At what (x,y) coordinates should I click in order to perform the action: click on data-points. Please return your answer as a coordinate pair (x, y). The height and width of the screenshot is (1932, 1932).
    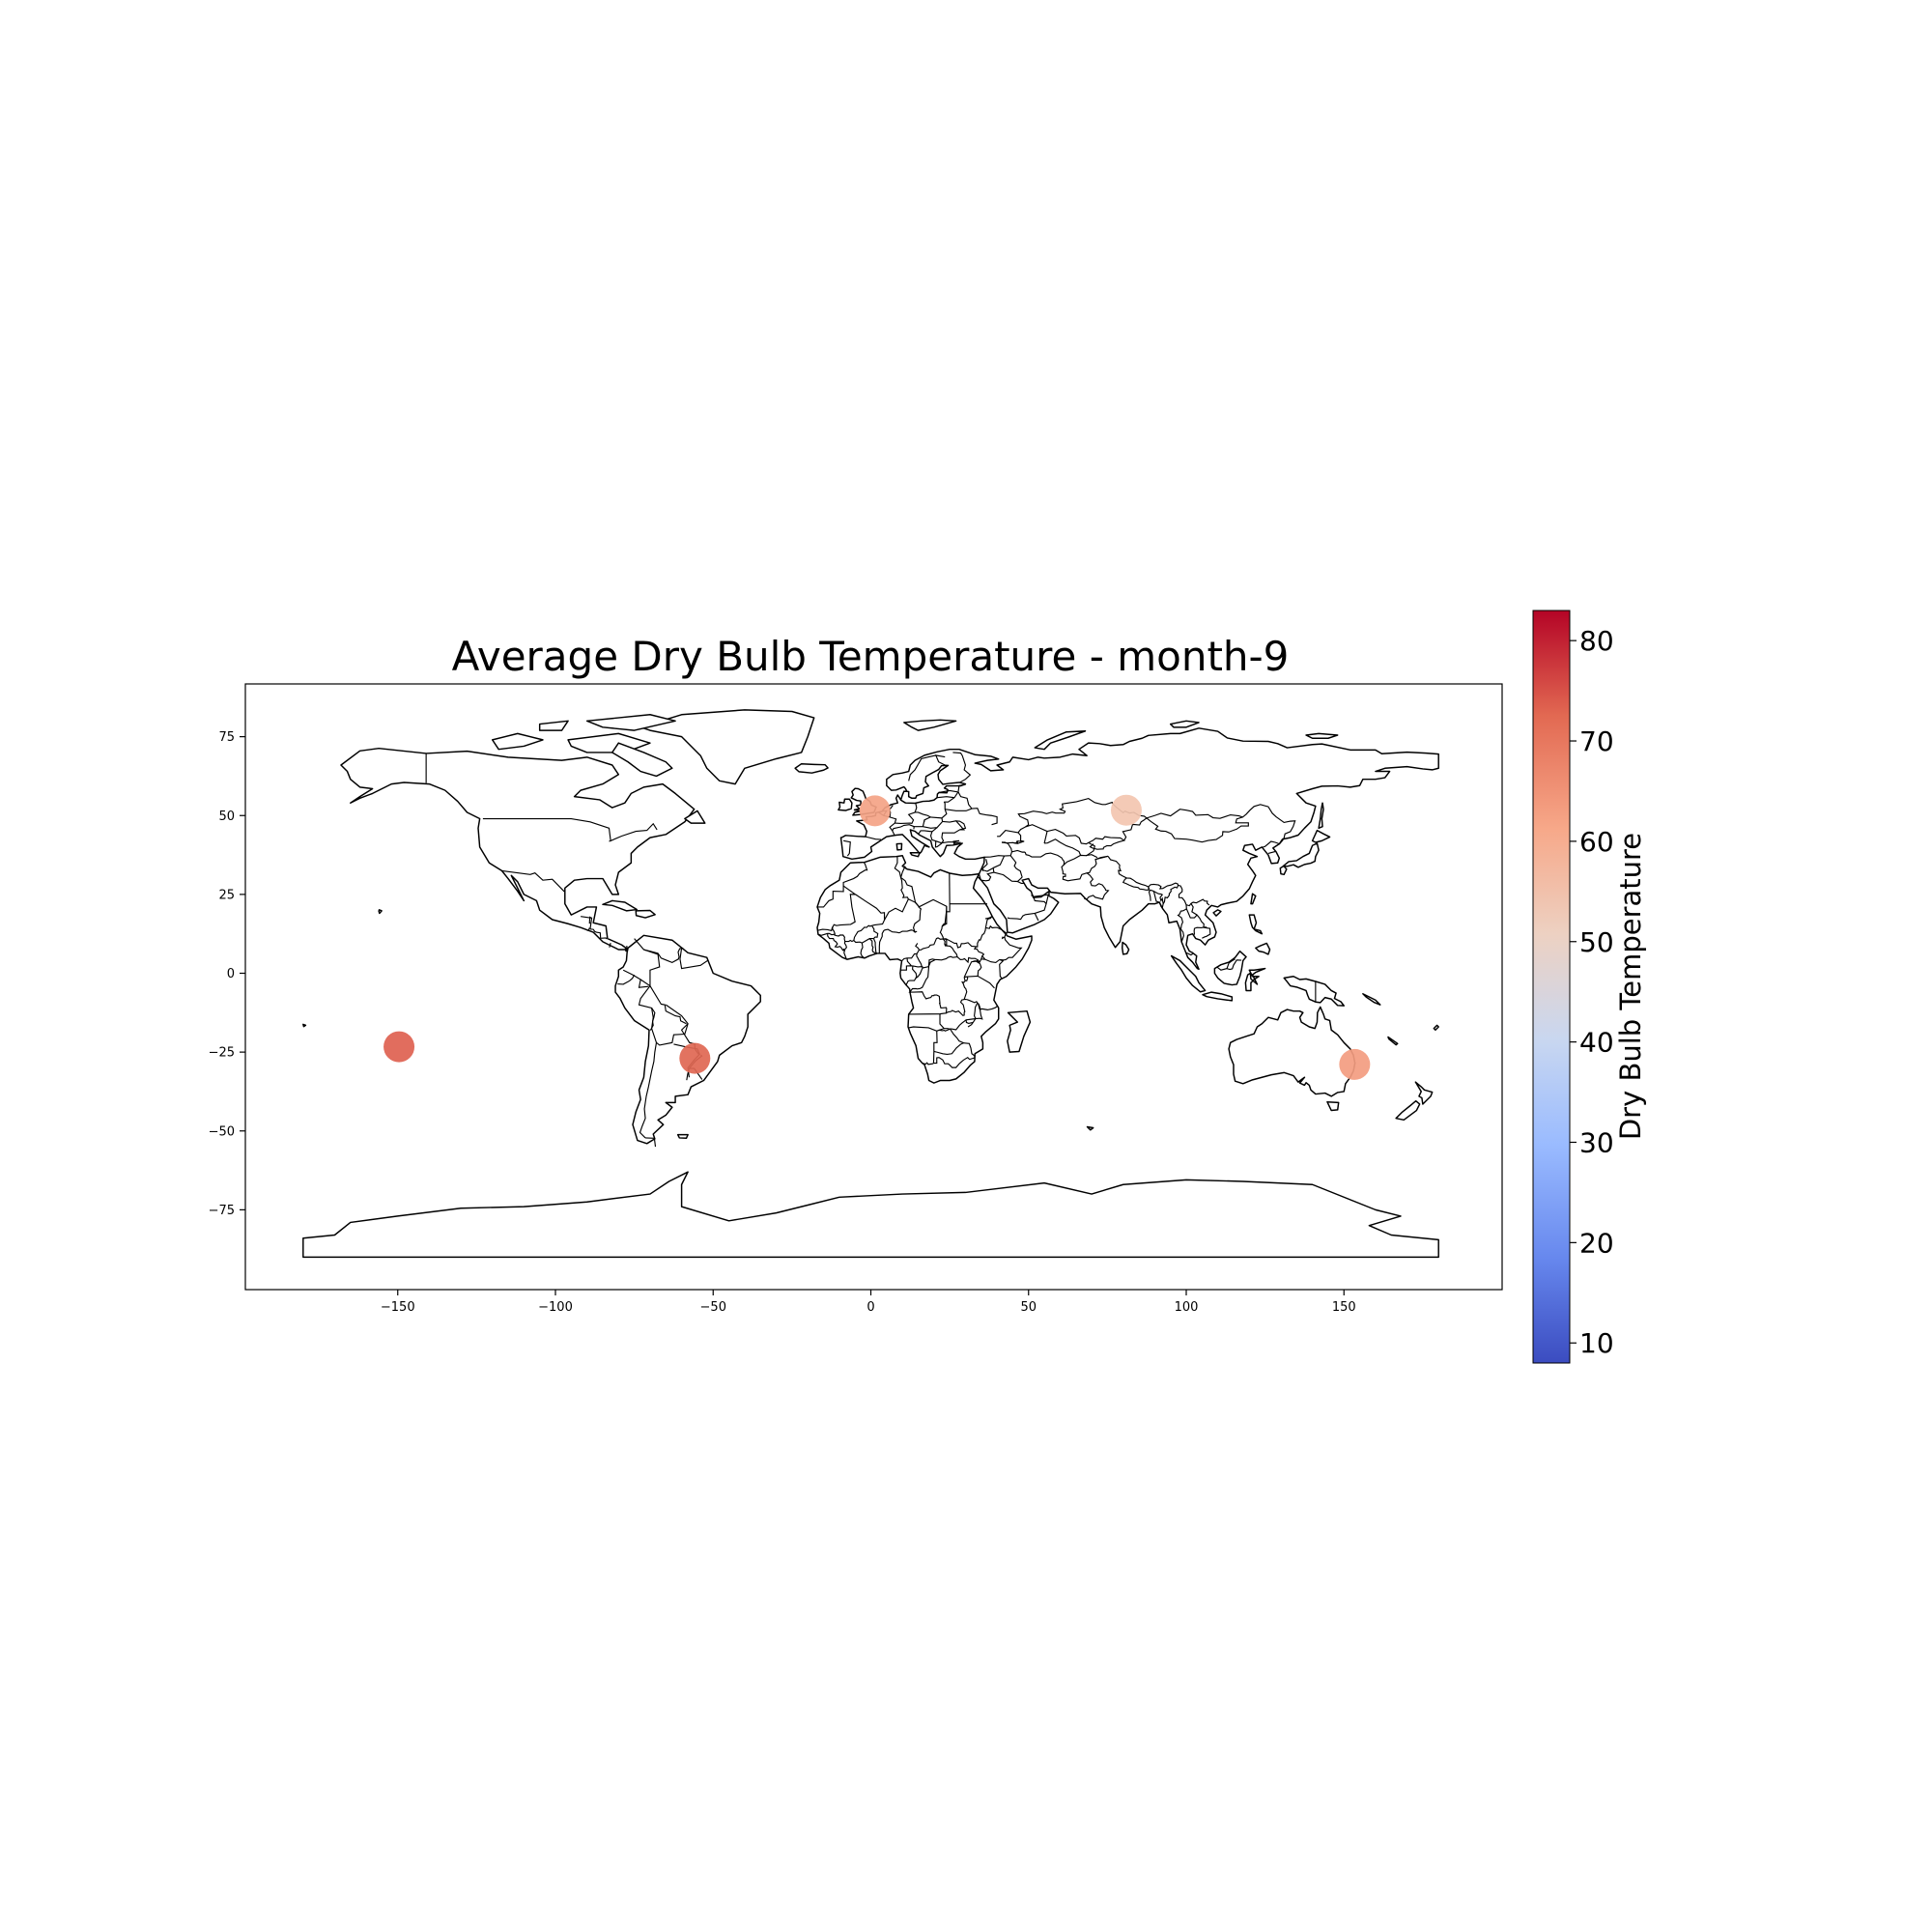
    Looking at the image, I should click on (877, 937).